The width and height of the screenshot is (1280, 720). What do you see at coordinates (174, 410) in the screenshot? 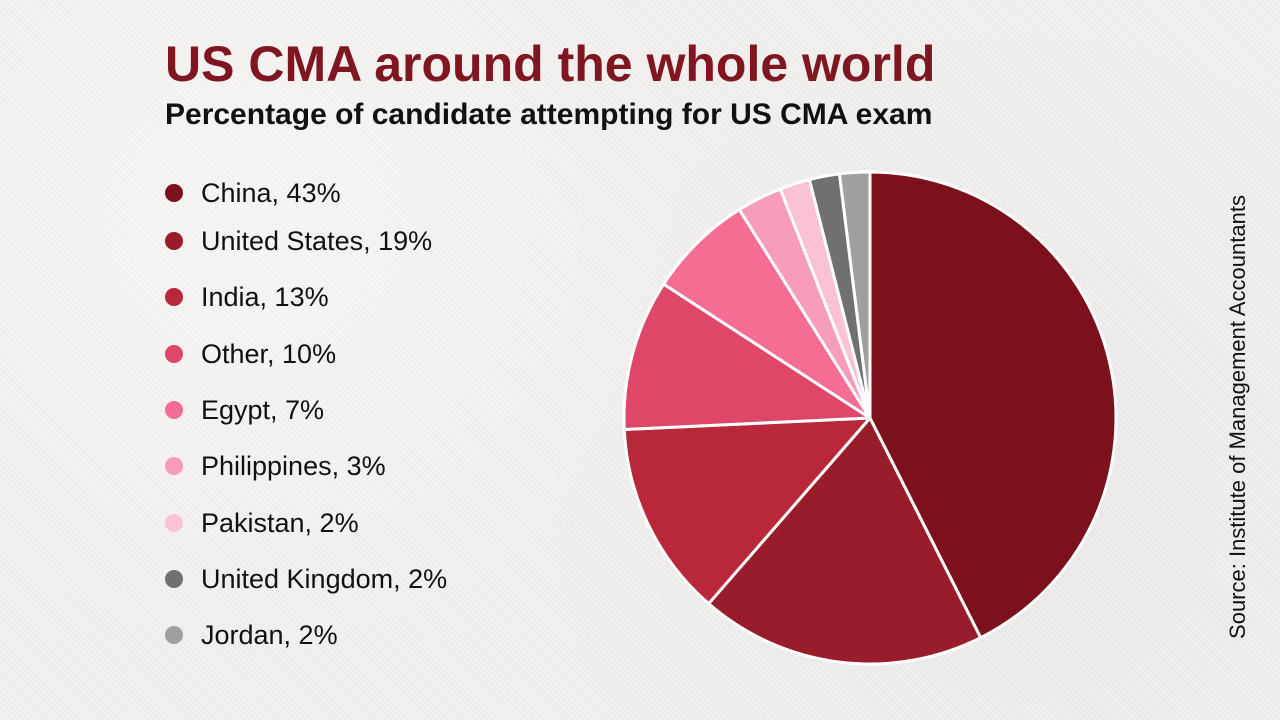
I see `legend-dot-egypt` at bounding box center [174, 410].